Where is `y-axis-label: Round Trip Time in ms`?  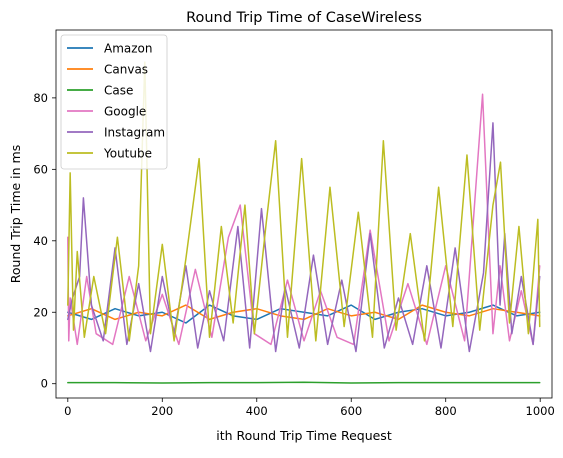
y-axis-label: Round Trip Time in ms is located at coordinates (15, 214).